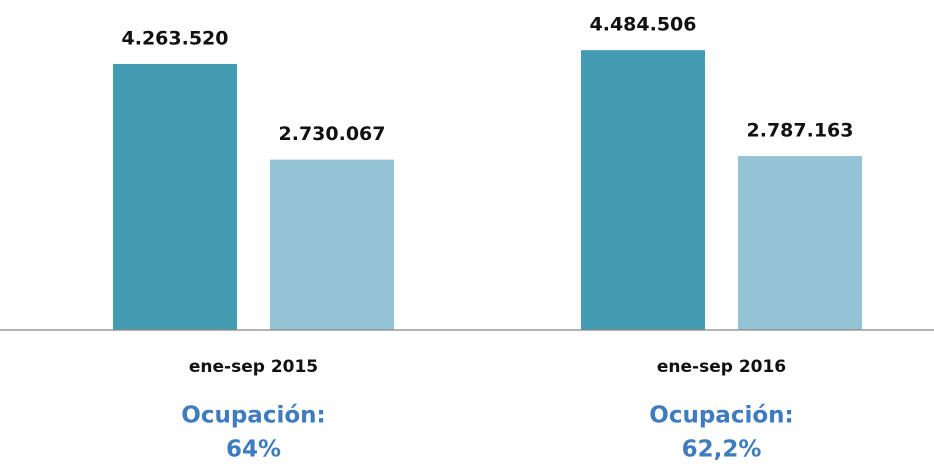  Describe the element at coordinates (800, 131) in the screenshot. I see `value-label: 2.787.163` at that location.